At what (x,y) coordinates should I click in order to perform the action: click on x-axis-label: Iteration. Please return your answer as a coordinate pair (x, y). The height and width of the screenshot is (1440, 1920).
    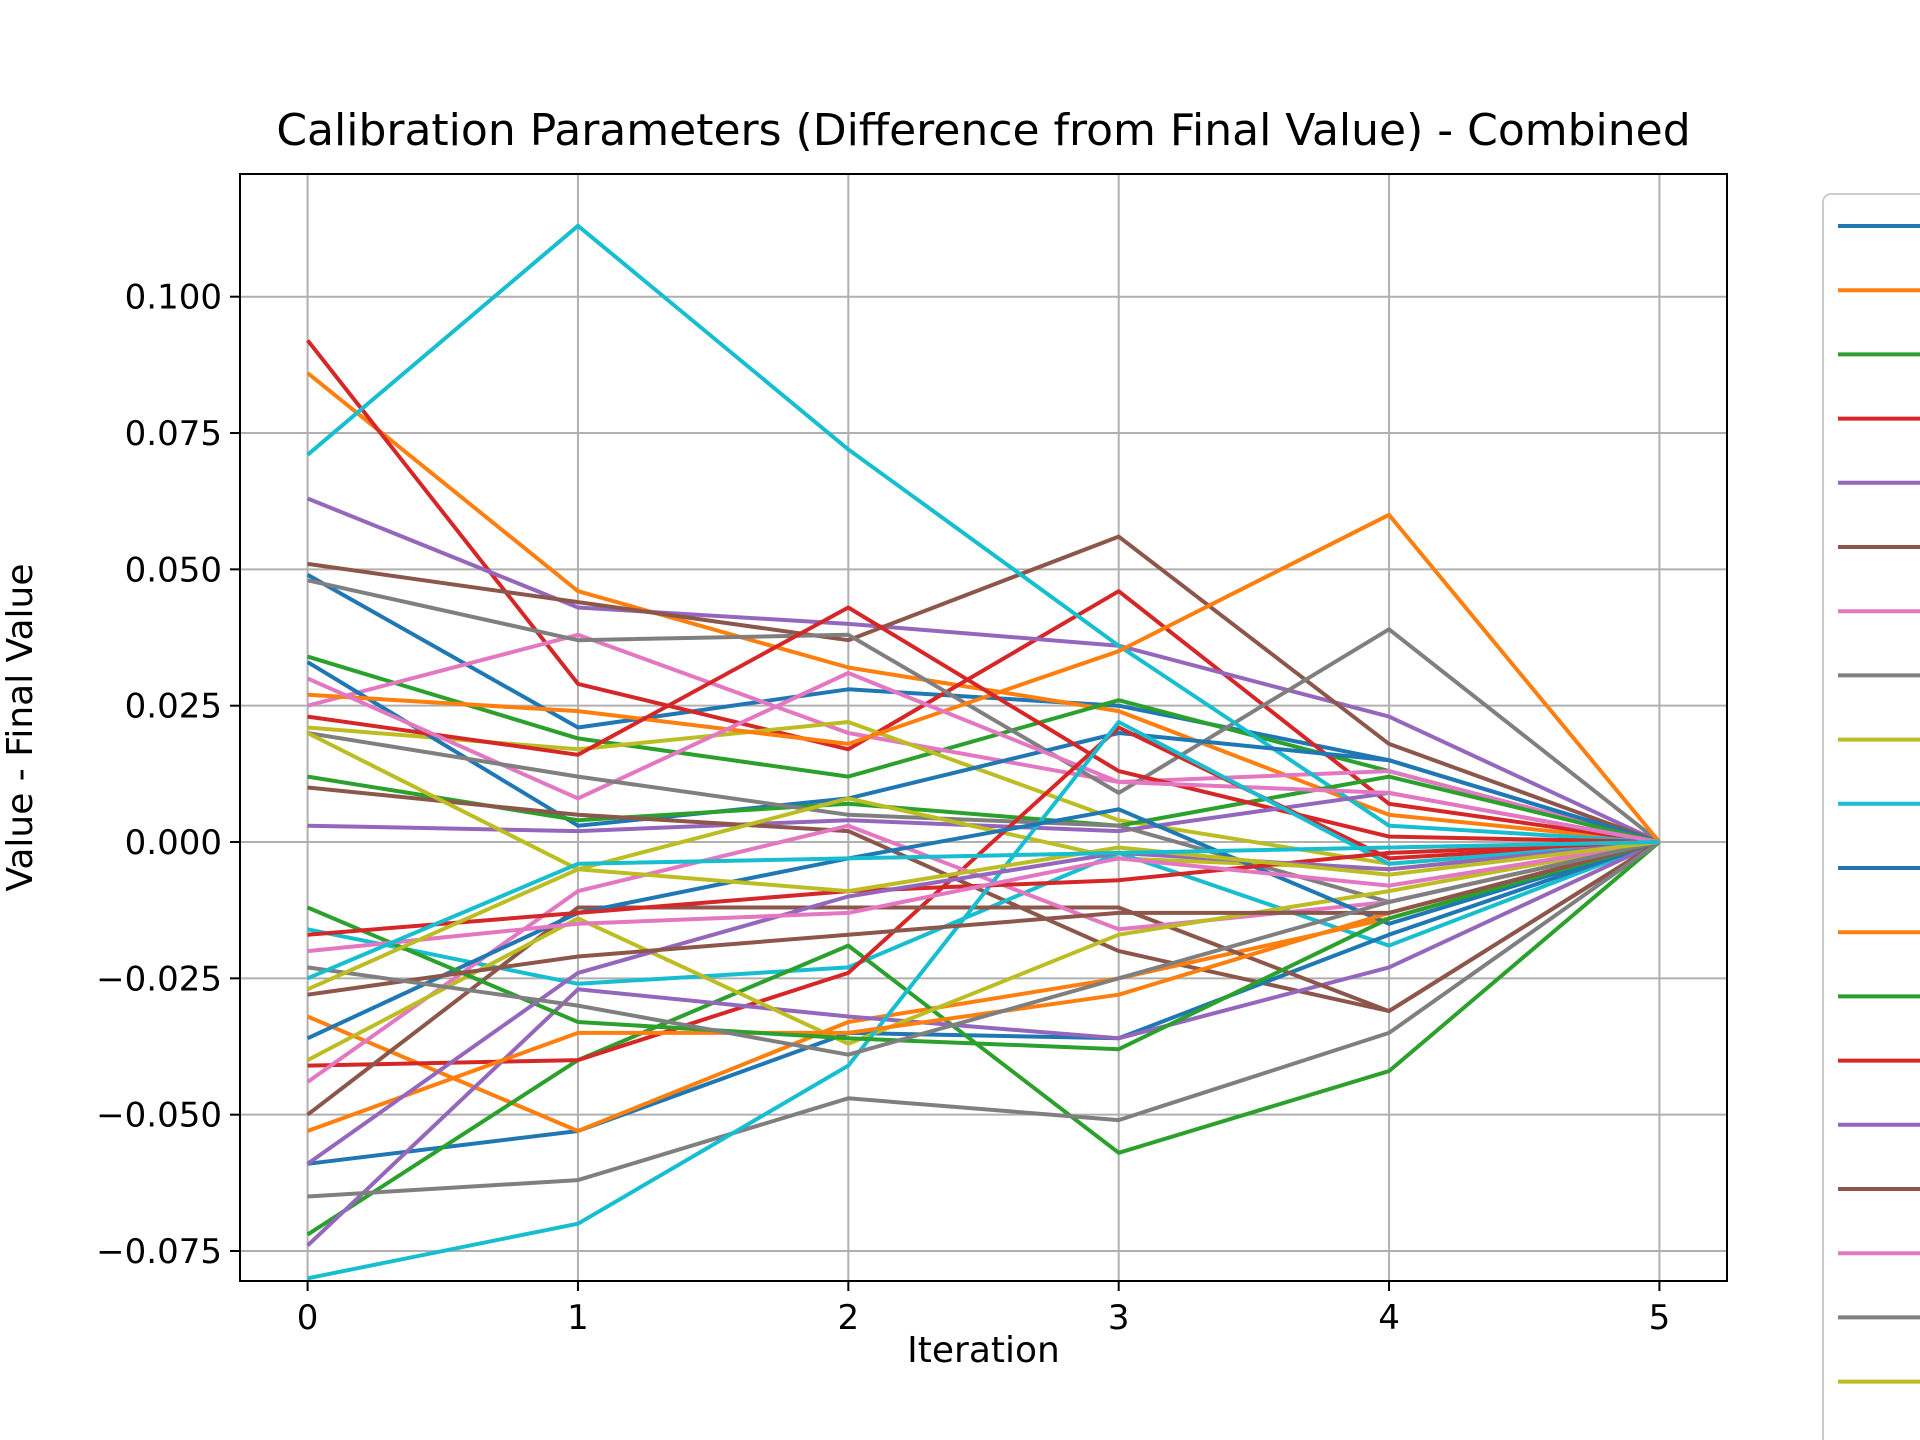
    Looking at the image, I should click on (983, 1350).